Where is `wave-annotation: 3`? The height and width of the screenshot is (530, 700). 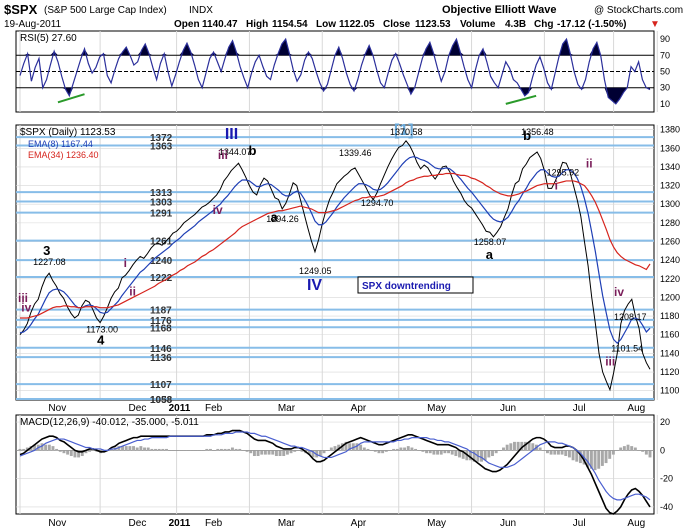 wave-annotation: 3 is located at coordinates (46, 250).